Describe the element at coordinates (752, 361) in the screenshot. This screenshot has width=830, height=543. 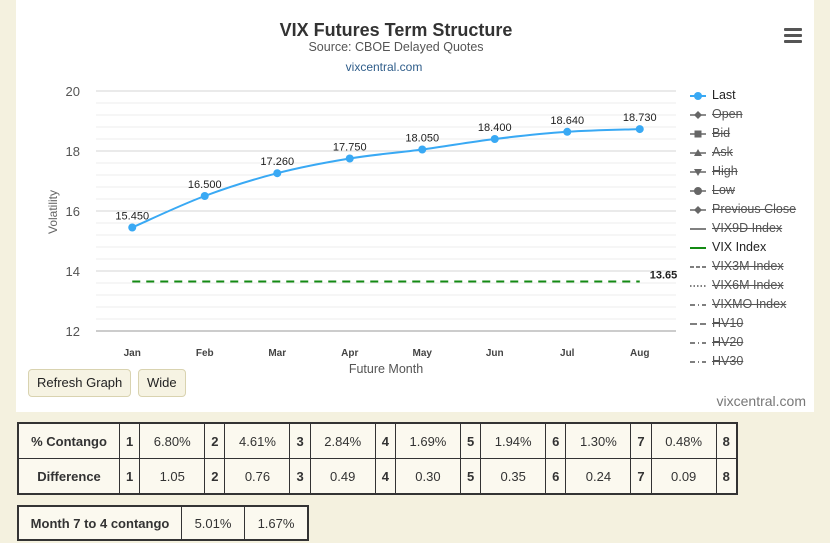
I see `legend-item: HV30` at that location.